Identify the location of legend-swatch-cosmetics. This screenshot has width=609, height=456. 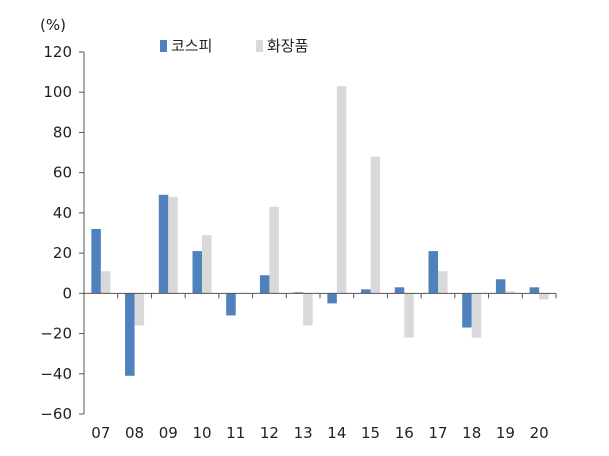
(259, 46).